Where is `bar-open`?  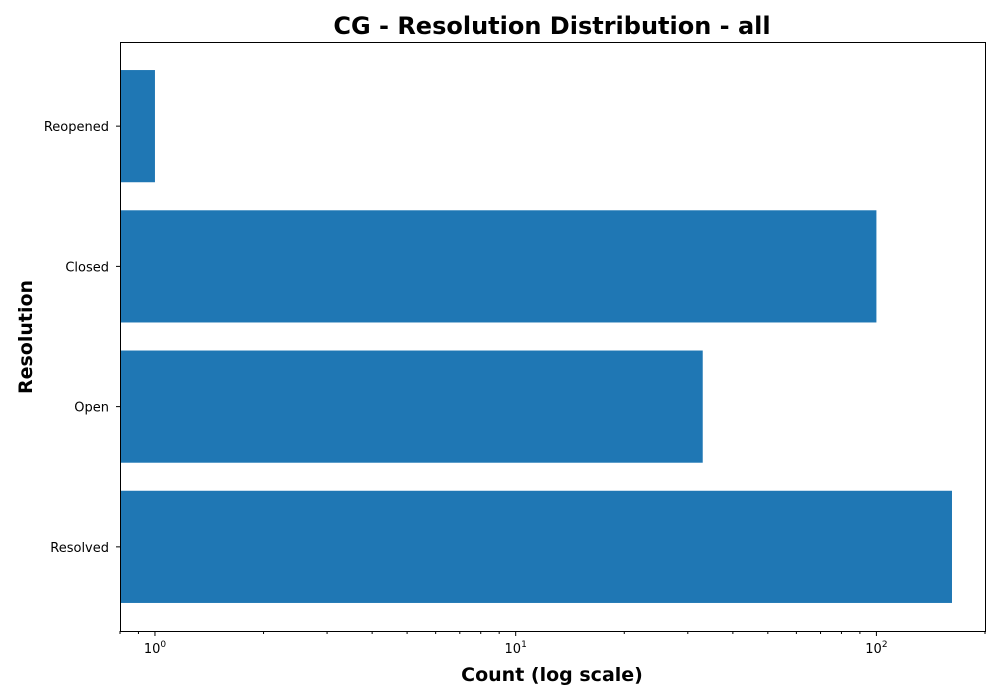 bar-open is located at coordinates (411, 406).